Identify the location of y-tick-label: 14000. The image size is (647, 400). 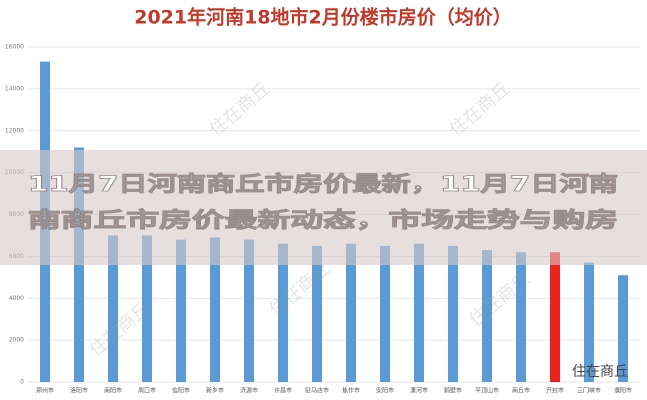
(14, 88).